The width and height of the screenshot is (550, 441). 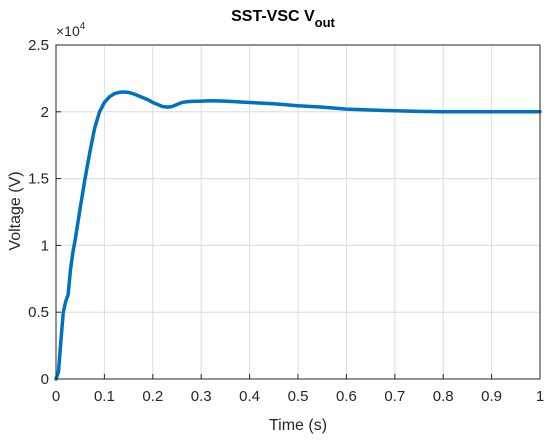 I want to click on y-multiplier-base: ×10, so click(x=68, y=31).